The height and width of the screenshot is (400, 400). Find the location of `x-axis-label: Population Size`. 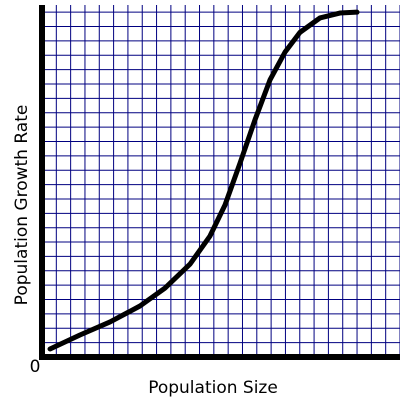

x-axis-label: Population Size is located at coordinates (213, 388).